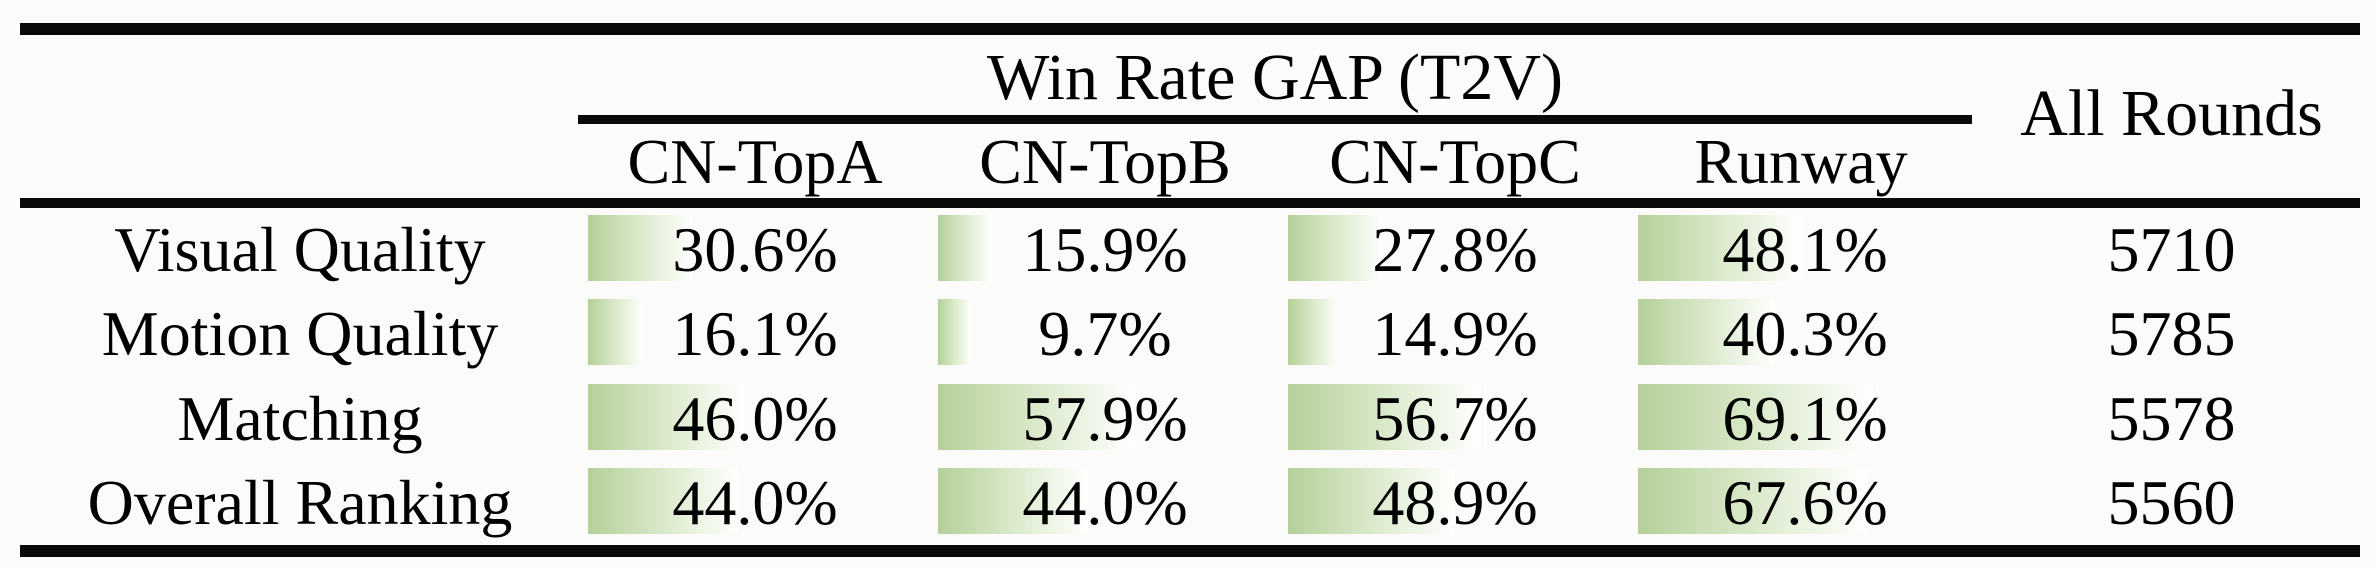 The height and width of the screenshot is (568, 2376). I want to click on data-cell: 9.7%, so click(1105, 334).